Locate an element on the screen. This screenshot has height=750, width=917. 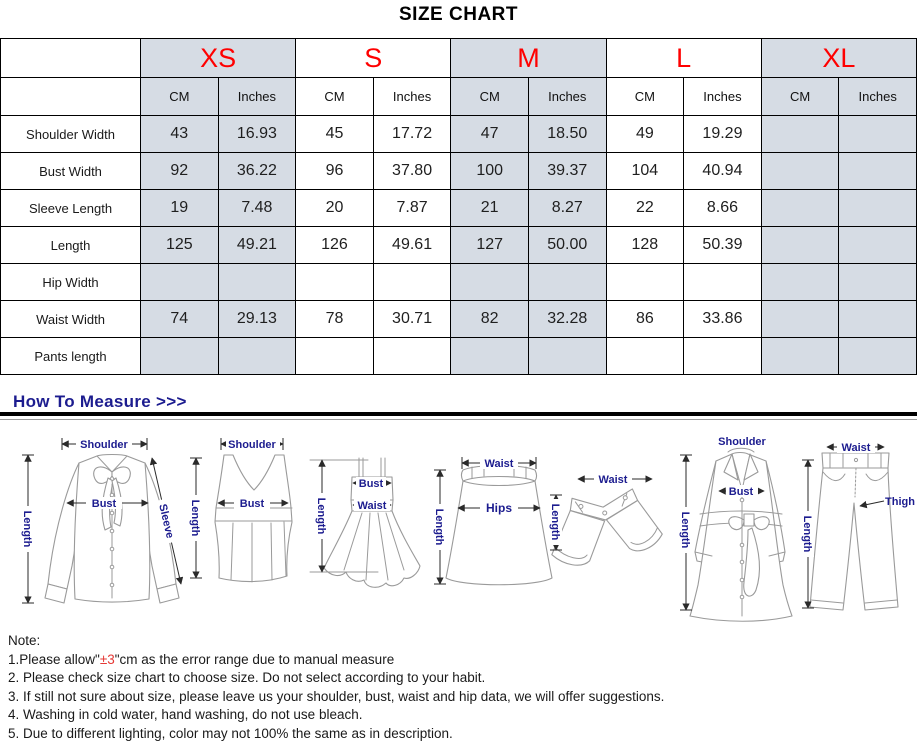
blouse-bust-label: Bust is located at coordinates (104, 504).